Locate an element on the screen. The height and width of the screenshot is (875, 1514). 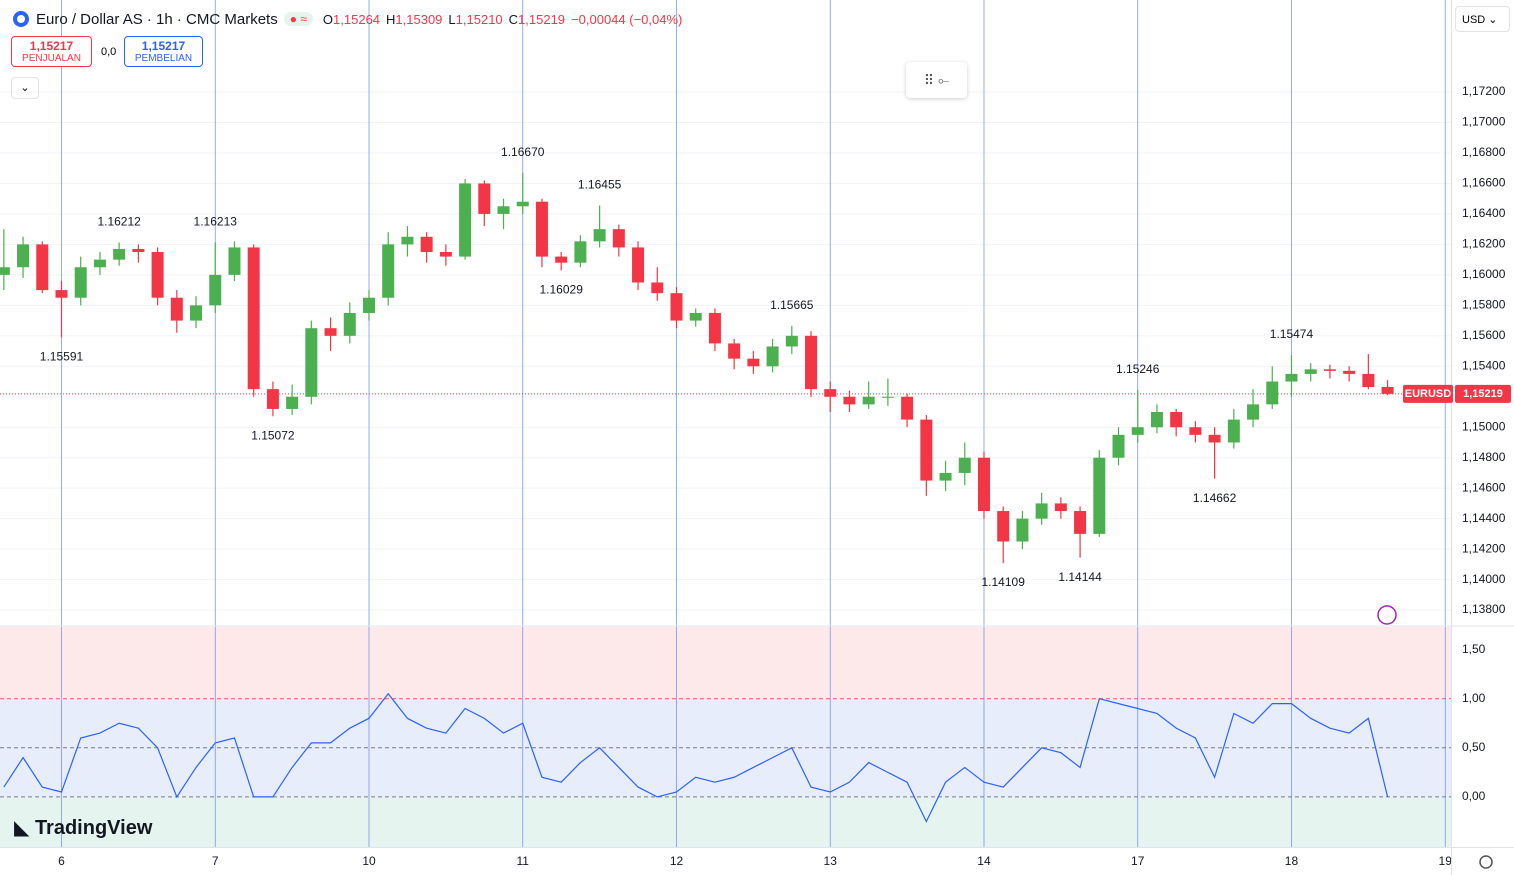
x-tick-label: 7 is located at coordinates (215, 861).